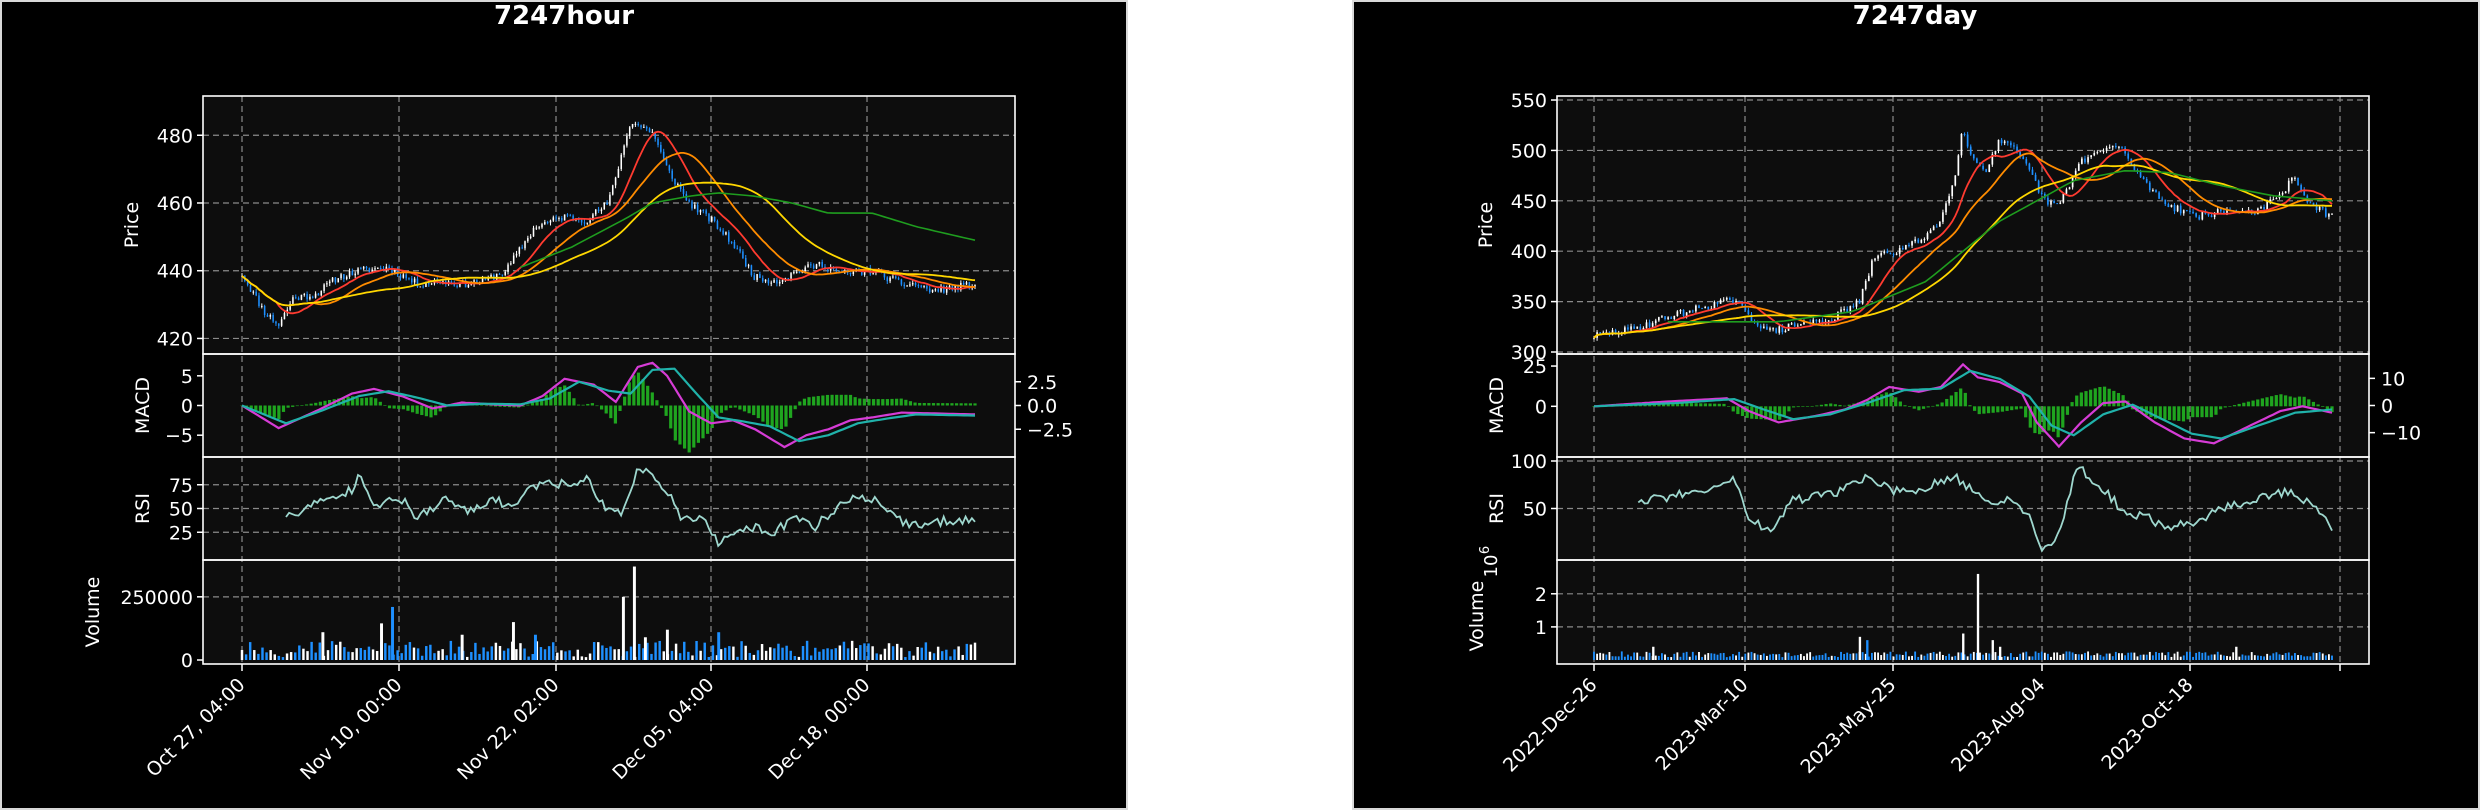 This screenshot has width=2480, height=810. What do you see at coordinates (1915, 16) in the screenshot?
I see `chart-title: 7247day` at bounding box center [1915, 16].